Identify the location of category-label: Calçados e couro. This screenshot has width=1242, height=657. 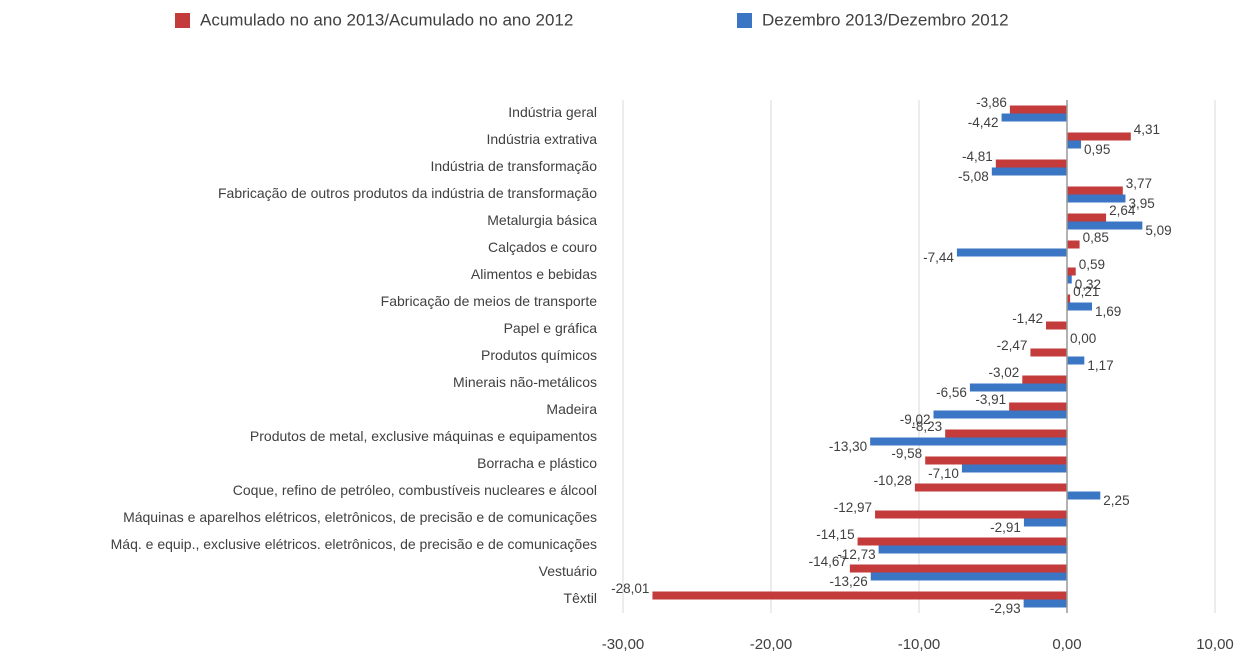
(542, 247).